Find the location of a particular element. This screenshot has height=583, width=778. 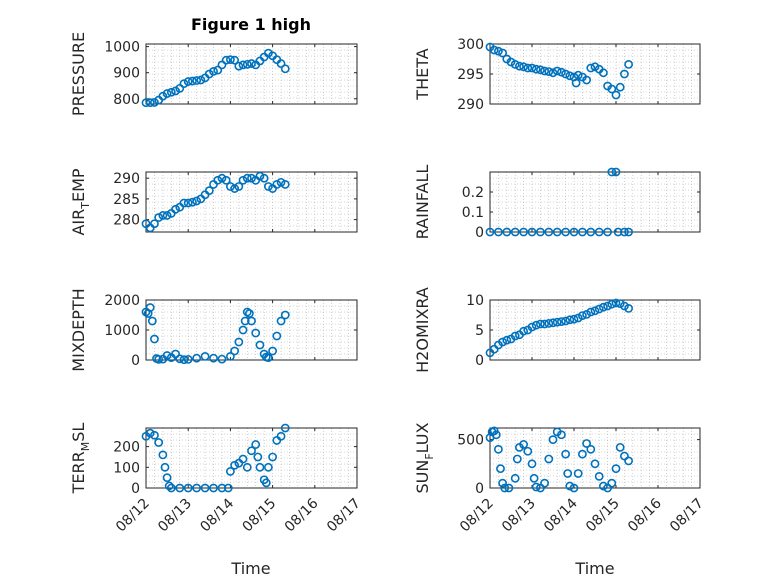

y-tick-label: 10 is located at coordinates (475, 301).